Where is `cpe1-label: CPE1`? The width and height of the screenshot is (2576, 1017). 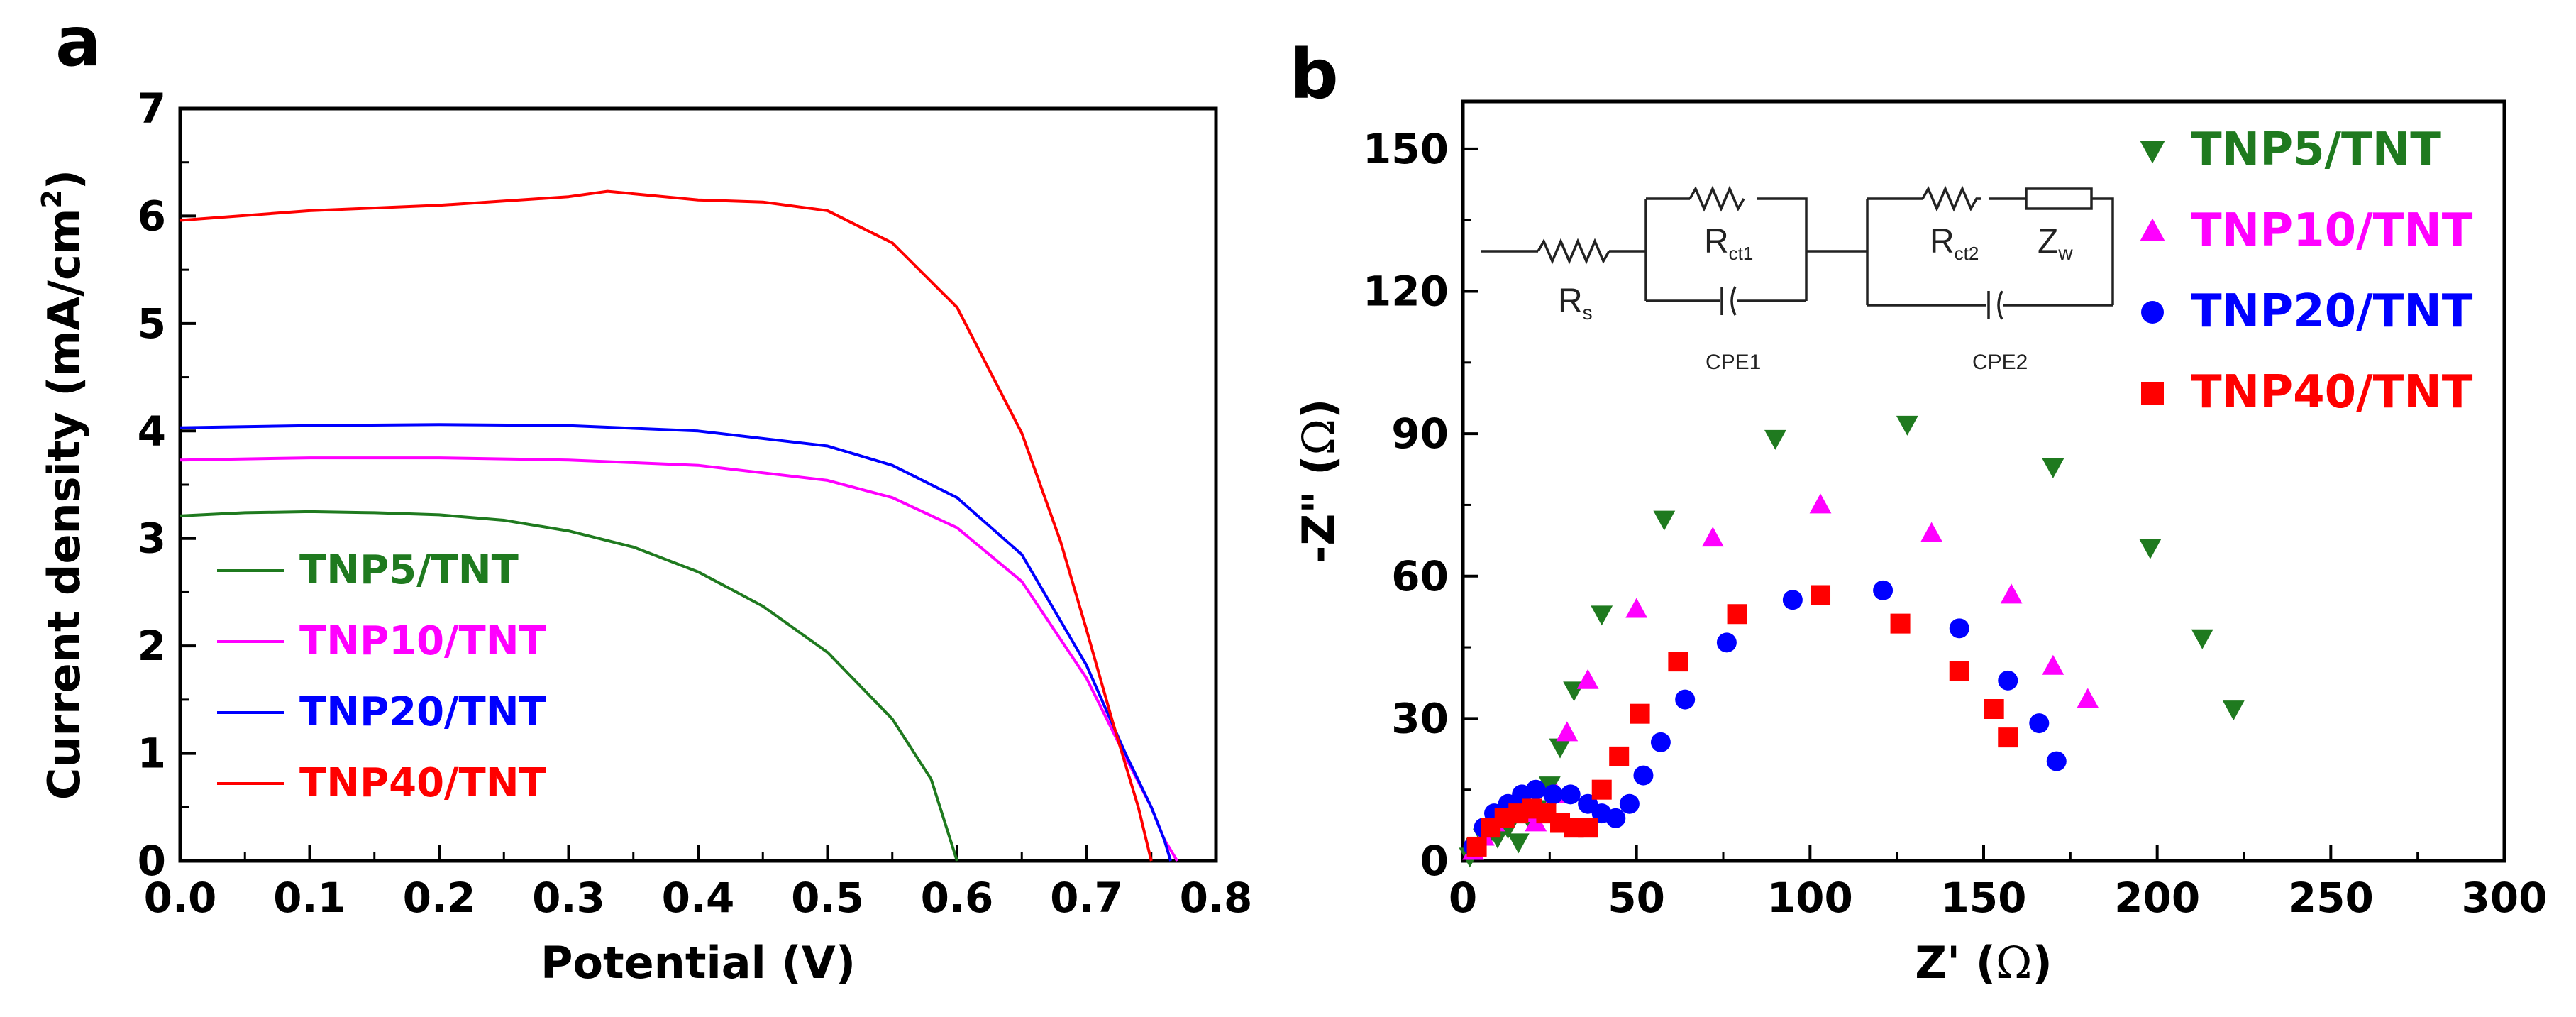 cpe1-label: CPE1 is located at coordinates (1733, 362).